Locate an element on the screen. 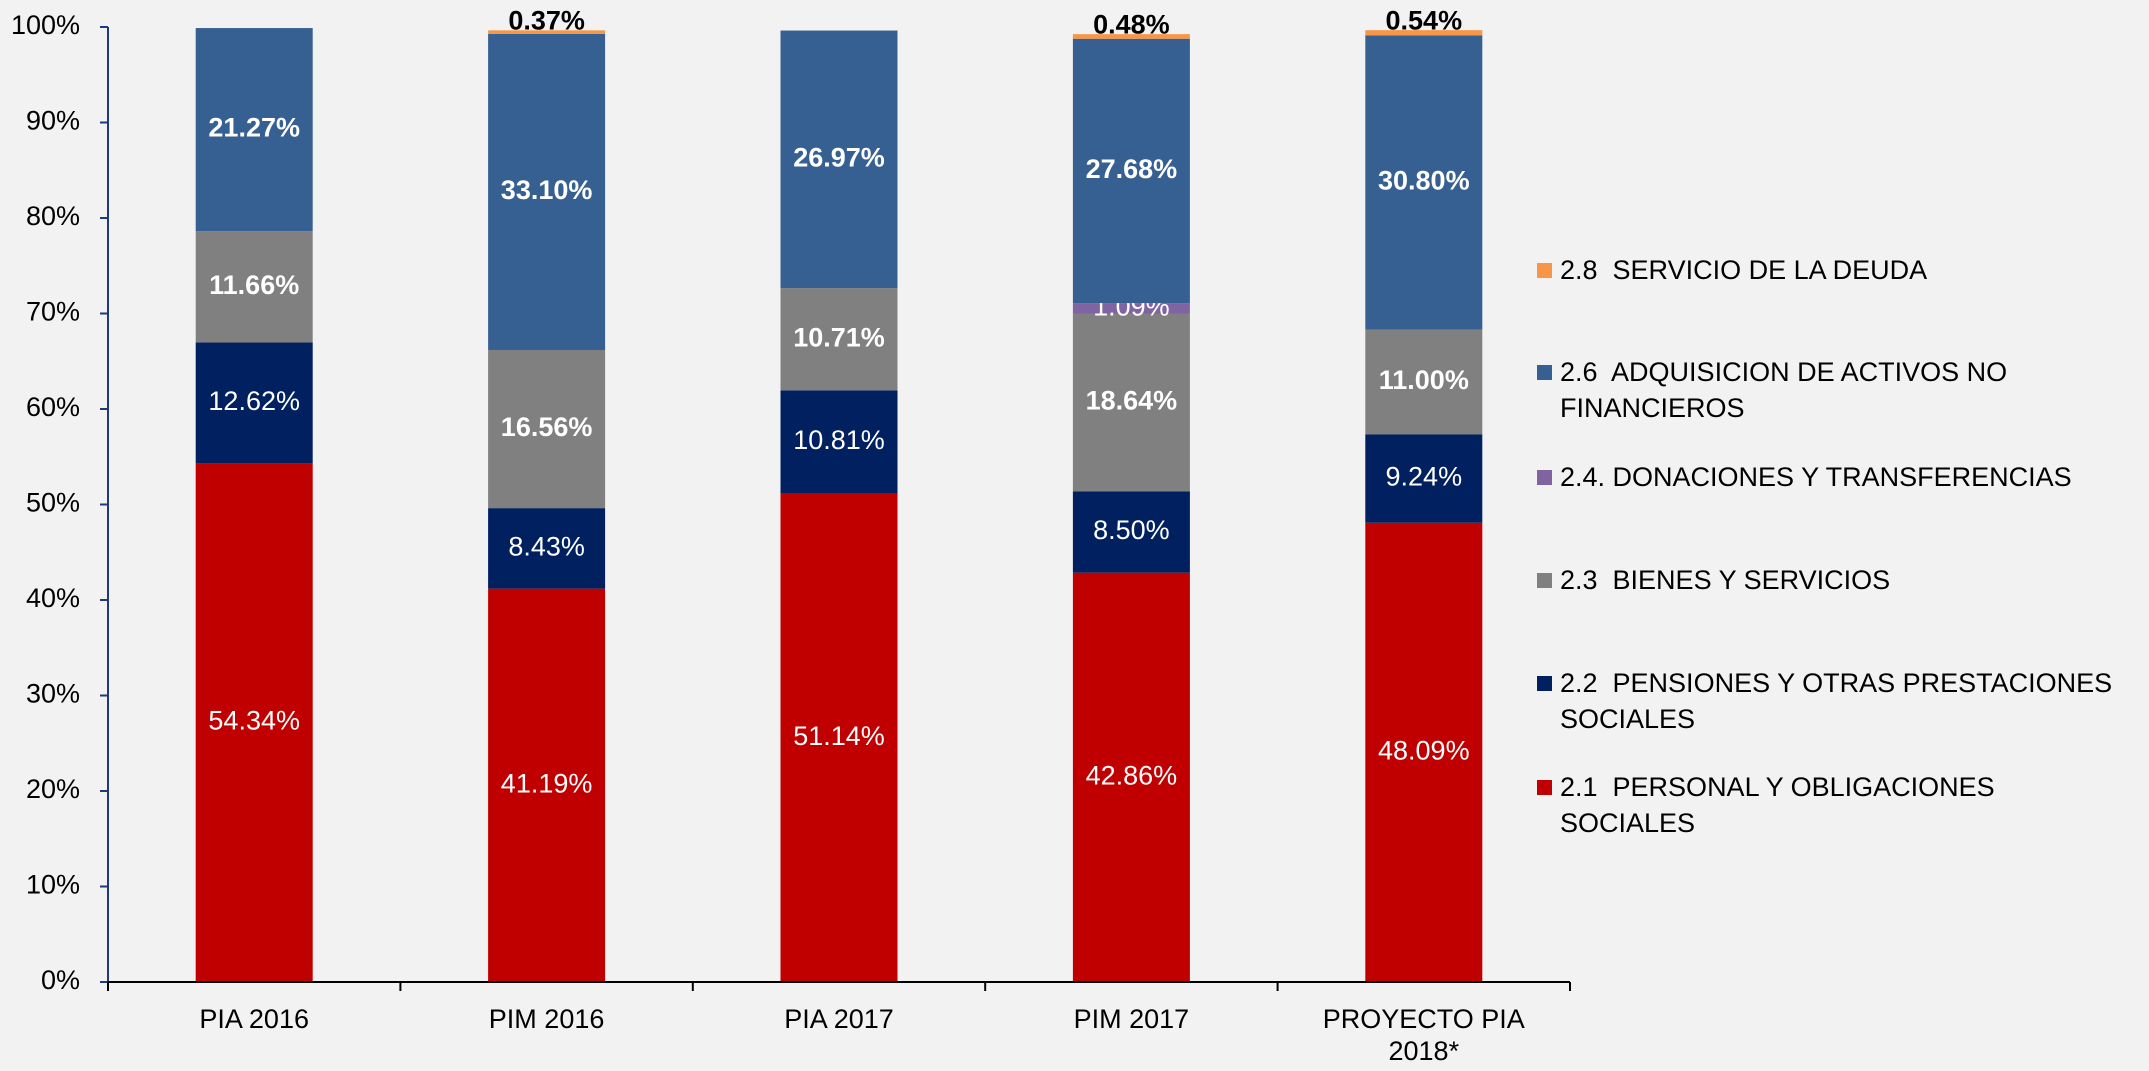  legend-label: 2.4. DONACIONES Y TRANSFERENCIAS is located at coordinates (1816, 477).